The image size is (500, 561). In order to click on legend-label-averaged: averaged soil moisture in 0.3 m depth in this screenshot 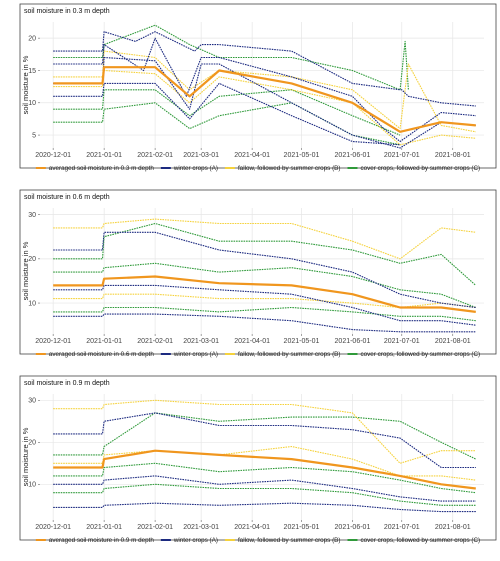, I will do `click(102, 168)`.